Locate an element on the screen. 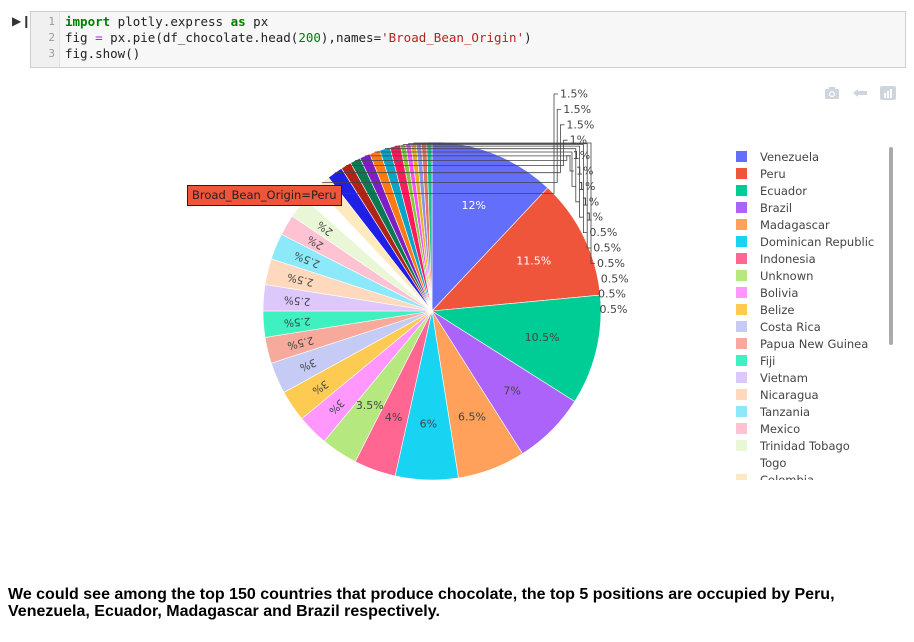  legend-label: Belize is located at coordinates (777, 309).